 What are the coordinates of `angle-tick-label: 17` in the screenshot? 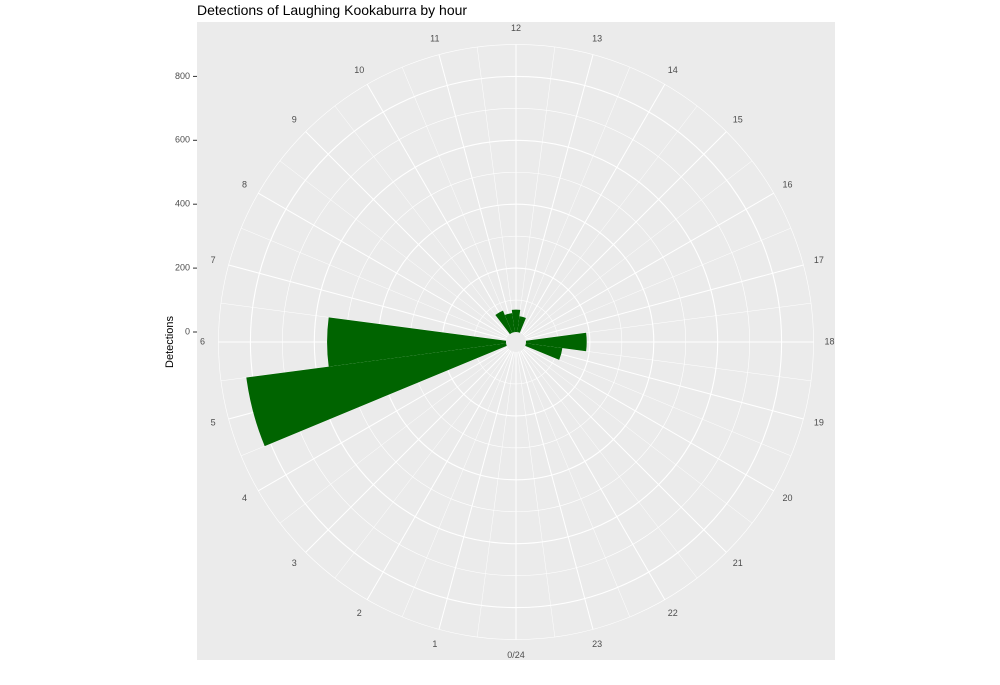 It's located at (819, 260).